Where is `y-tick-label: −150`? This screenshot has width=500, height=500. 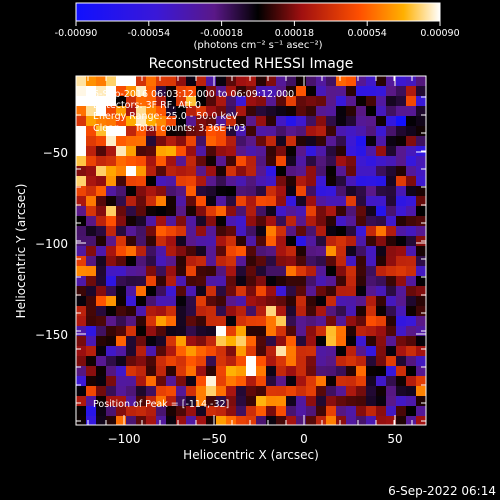
y-tick-label: −150 is located at coordinates (51, 335).